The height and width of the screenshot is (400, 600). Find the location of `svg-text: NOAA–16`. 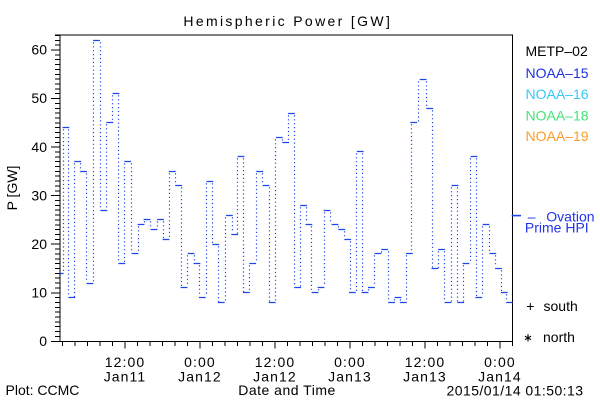

svg-text: NOAA–16 is located at coordinates (557, 94).